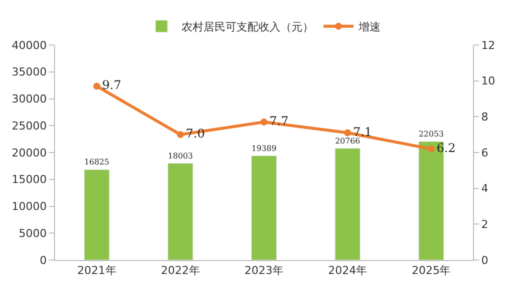 The image size is (508, 290). I want to click on x-tick-label: 2025年, so click(431, 271).